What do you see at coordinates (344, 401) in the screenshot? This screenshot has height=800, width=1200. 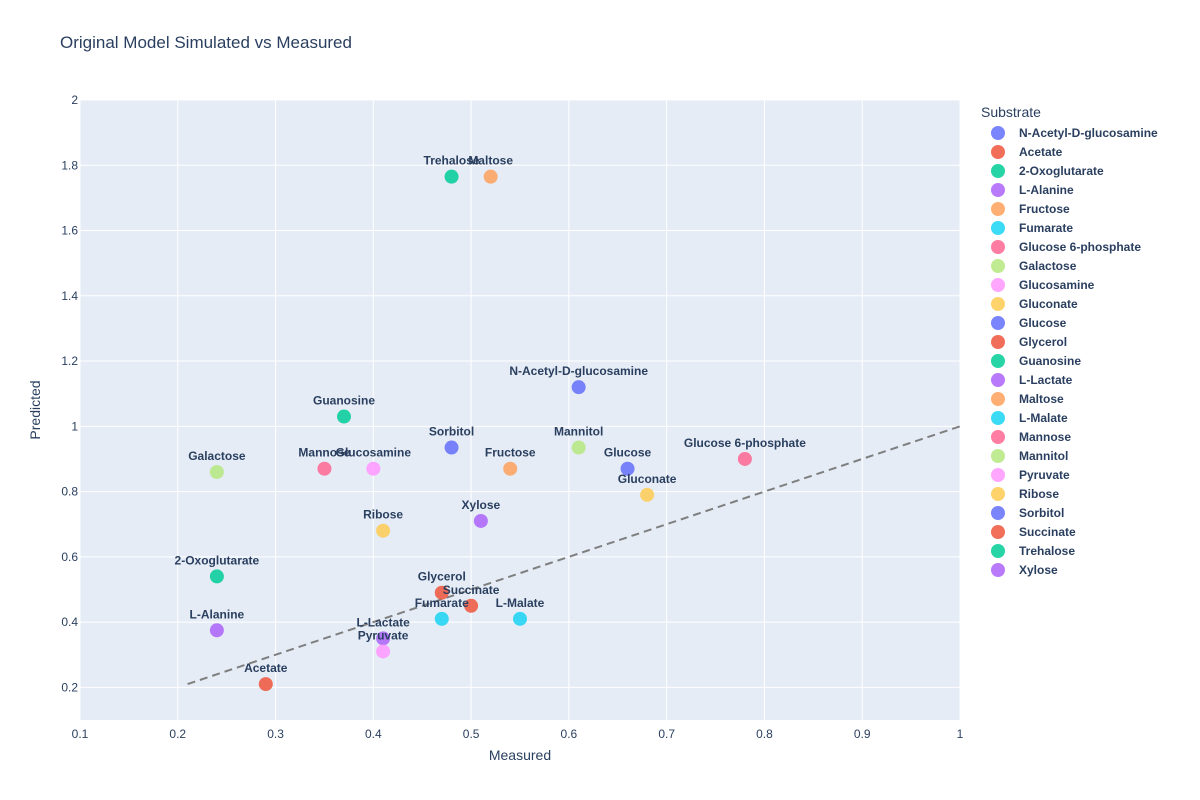 I see `point-label: Guanosine` at bounding box center [344, 401].